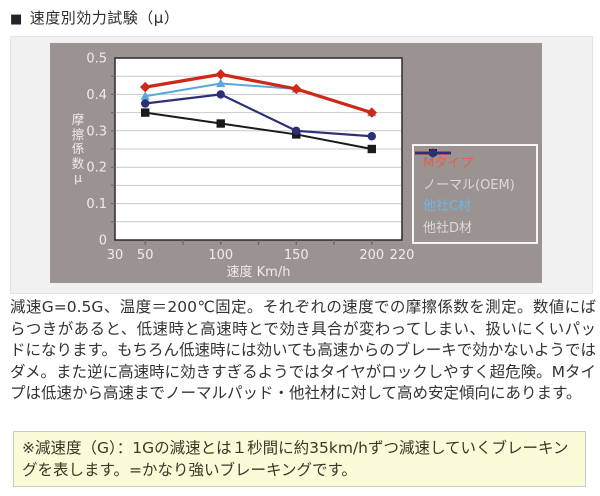 This screenshot has height=496, width=600. I want to click on page-title: ■ 速度別効力試験（μ）, so click(94, 17).